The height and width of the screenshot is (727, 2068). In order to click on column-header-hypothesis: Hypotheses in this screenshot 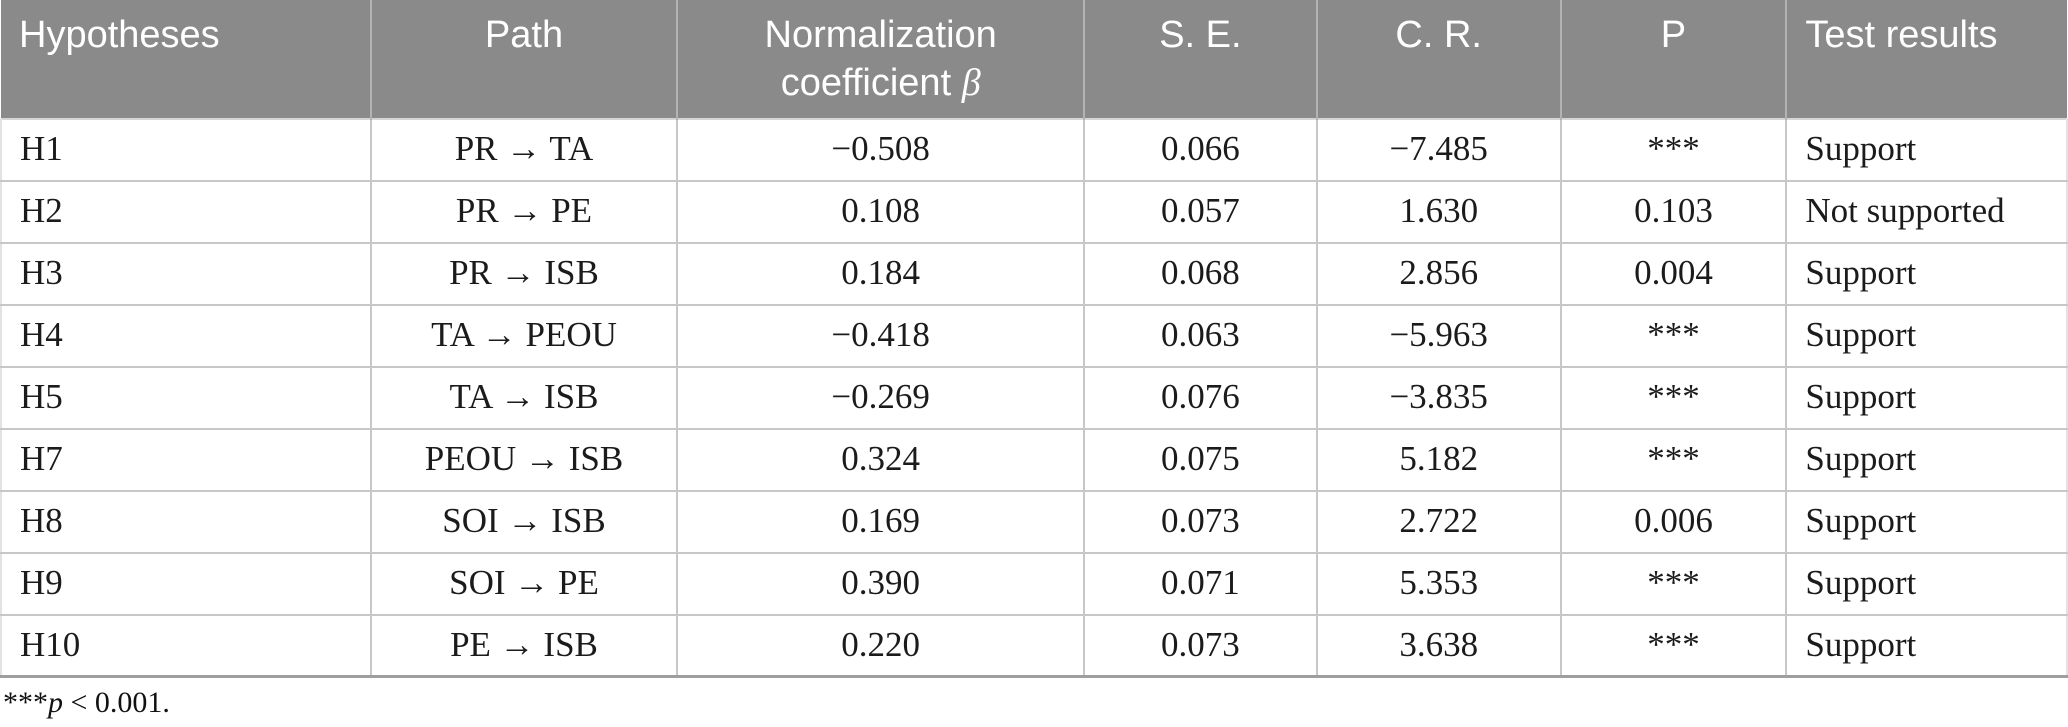, I will do `click(186, 59)`.